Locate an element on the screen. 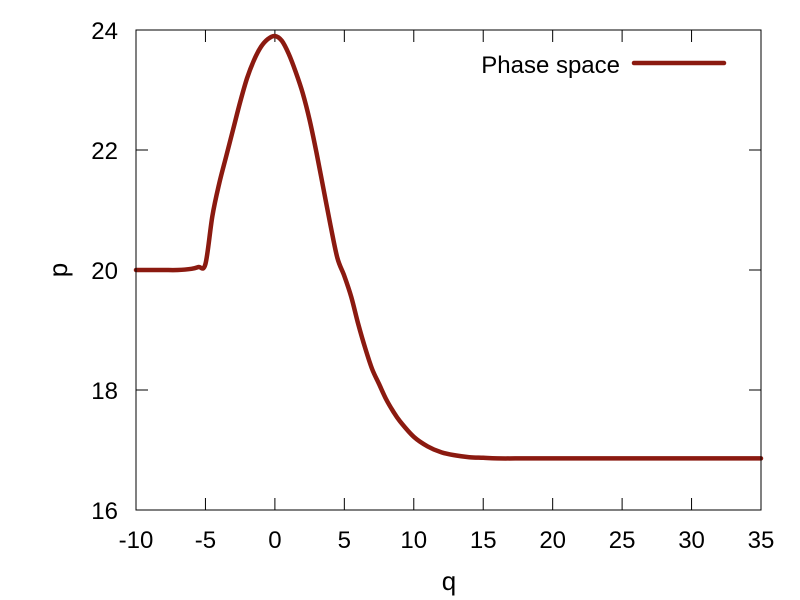 The height and width of the screenshot is (600, 800). y-tick-label: 20 is located at coordinates (104, 271).